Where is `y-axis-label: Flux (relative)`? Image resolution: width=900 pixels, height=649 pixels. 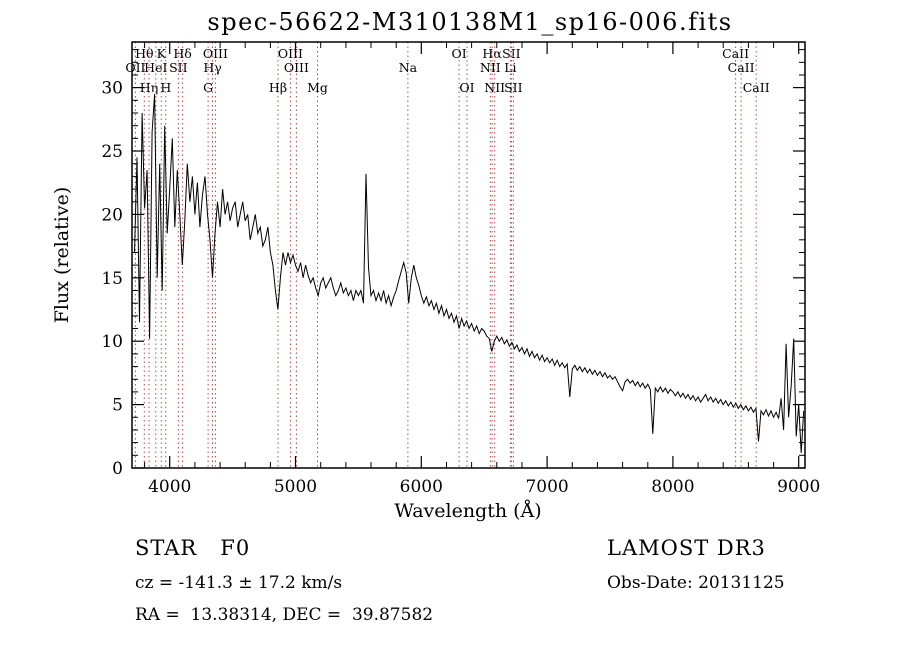
y-axis-label: Flux (relative) is located at coordinates (62, 255).